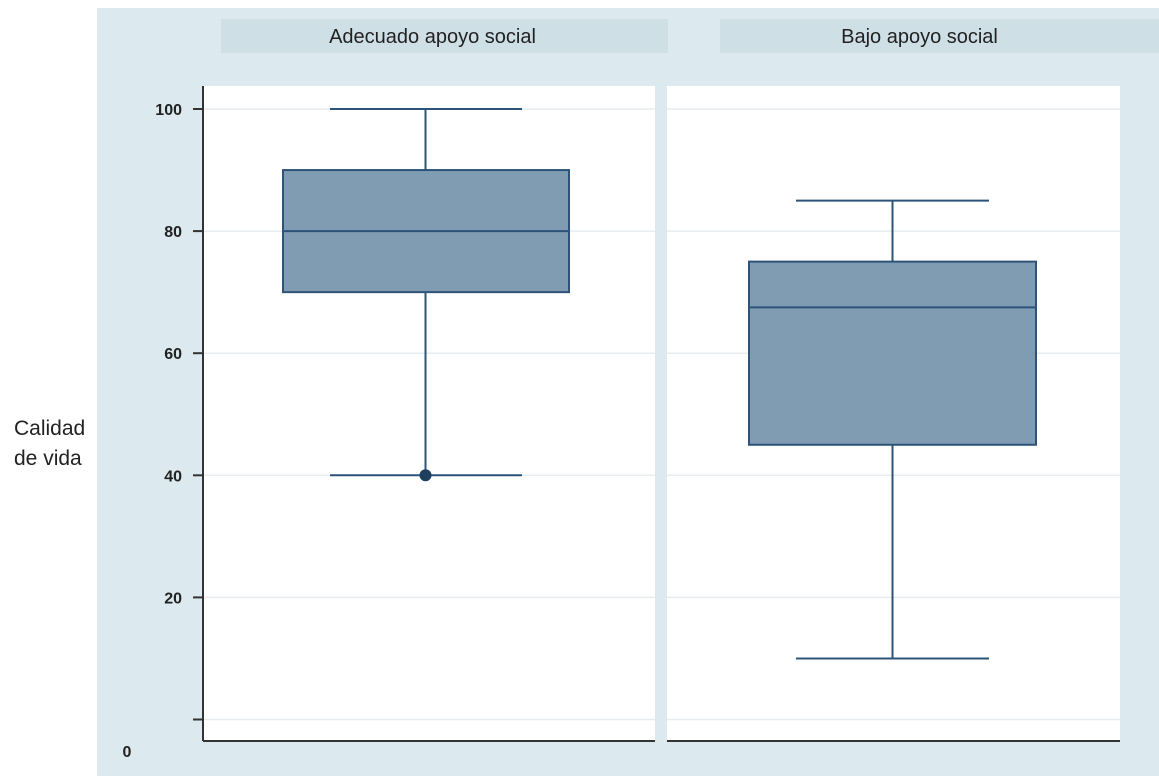 The image size is (1159, 776). What do you see at coordinates (432, 37) in the screenshot?
I see `panel-title: Adecuado apoyo social` at bounding box center [432, 37].